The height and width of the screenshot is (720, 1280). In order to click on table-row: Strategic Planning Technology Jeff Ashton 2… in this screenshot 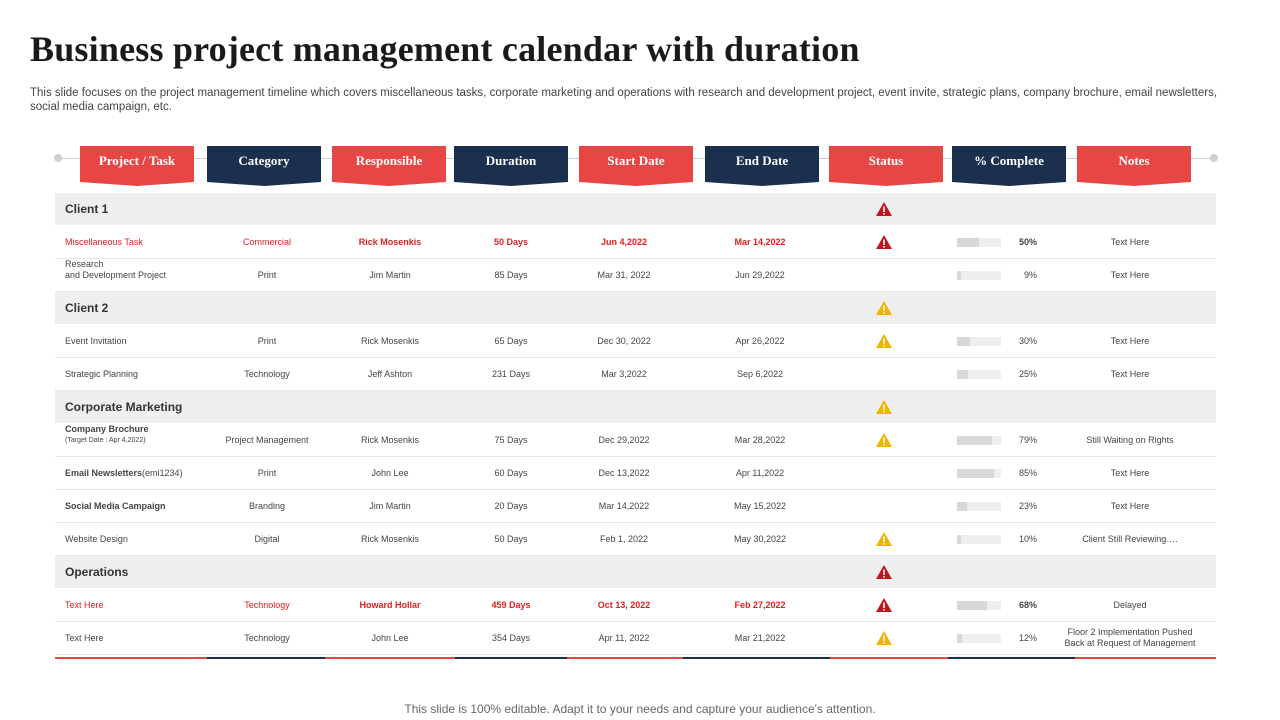, I will do `click(635, 374)`.